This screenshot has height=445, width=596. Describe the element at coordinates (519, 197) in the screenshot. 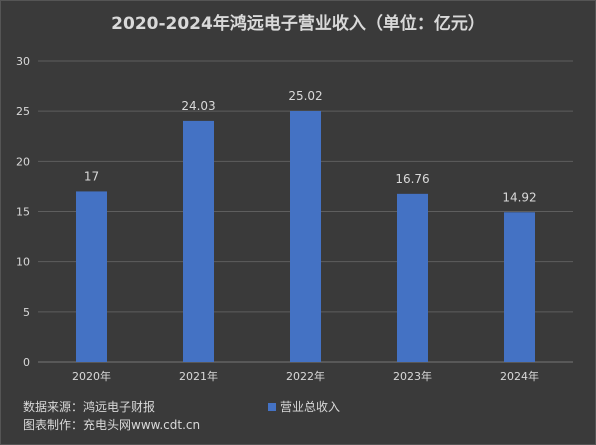

I see `bar-value-label: 14.92` at that location.